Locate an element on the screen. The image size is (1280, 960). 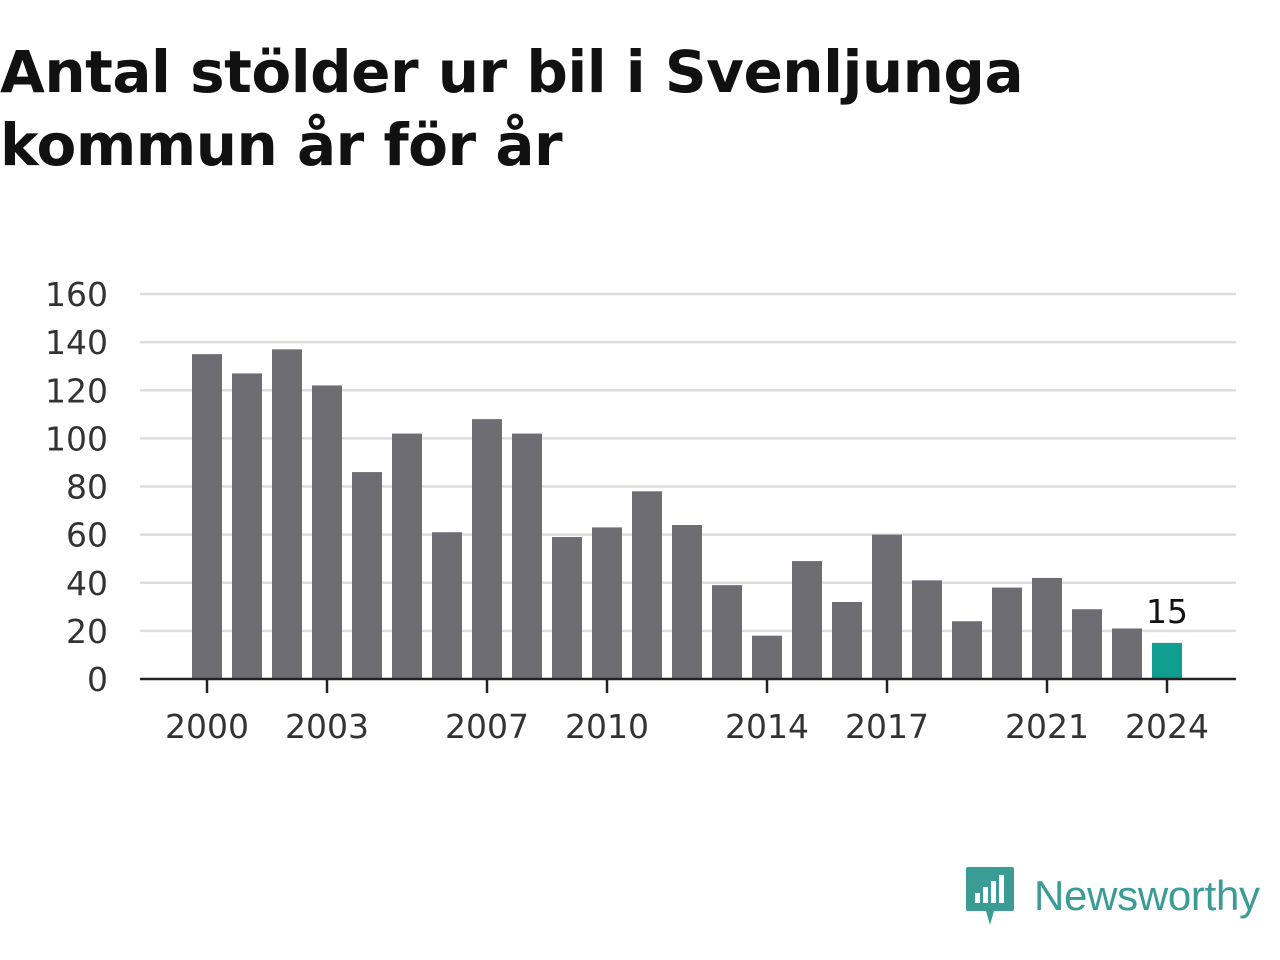
x-tick-label: 2000 is located at coordinates (207, 726).